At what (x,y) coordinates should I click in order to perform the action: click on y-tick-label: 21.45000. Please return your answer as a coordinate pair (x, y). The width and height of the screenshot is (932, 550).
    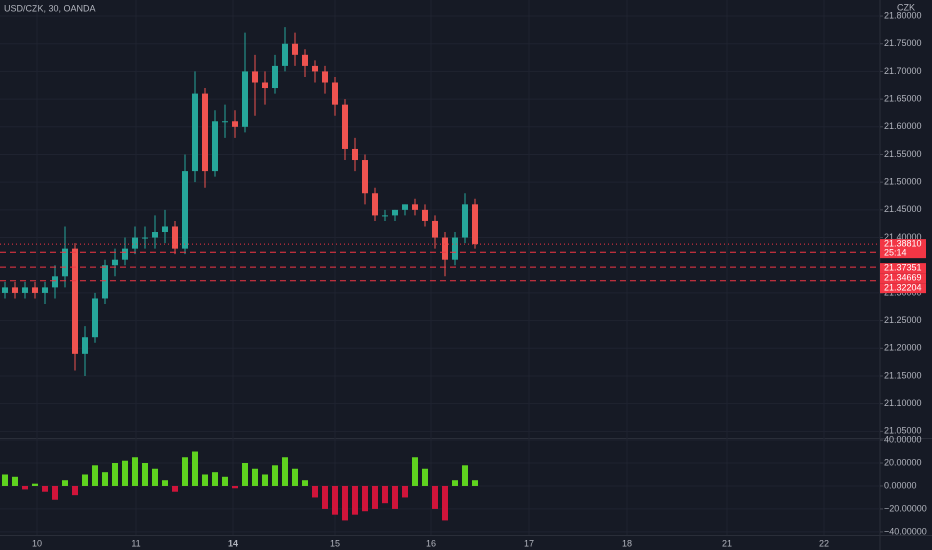
    Looking at the image, I should click on (903, 209).